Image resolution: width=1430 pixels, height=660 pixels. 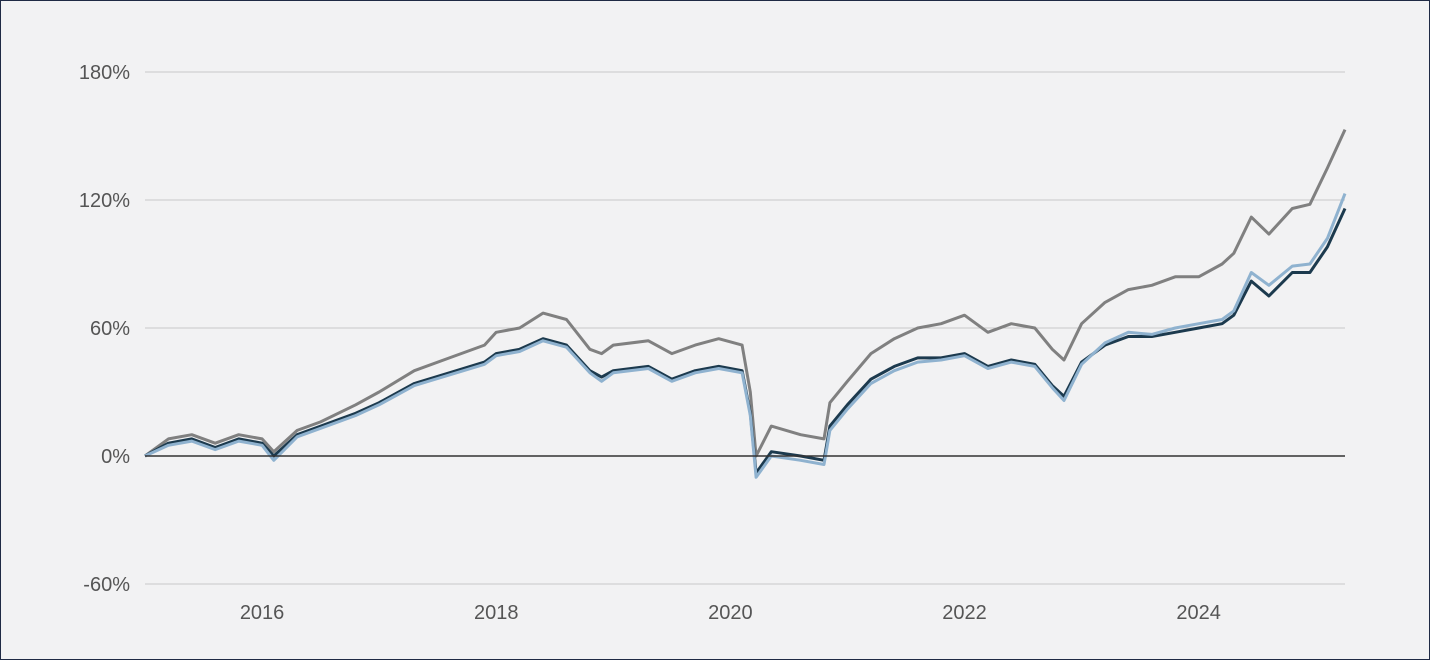 I want to click on x-tick-label: 2016, so click(x=262, y=613).